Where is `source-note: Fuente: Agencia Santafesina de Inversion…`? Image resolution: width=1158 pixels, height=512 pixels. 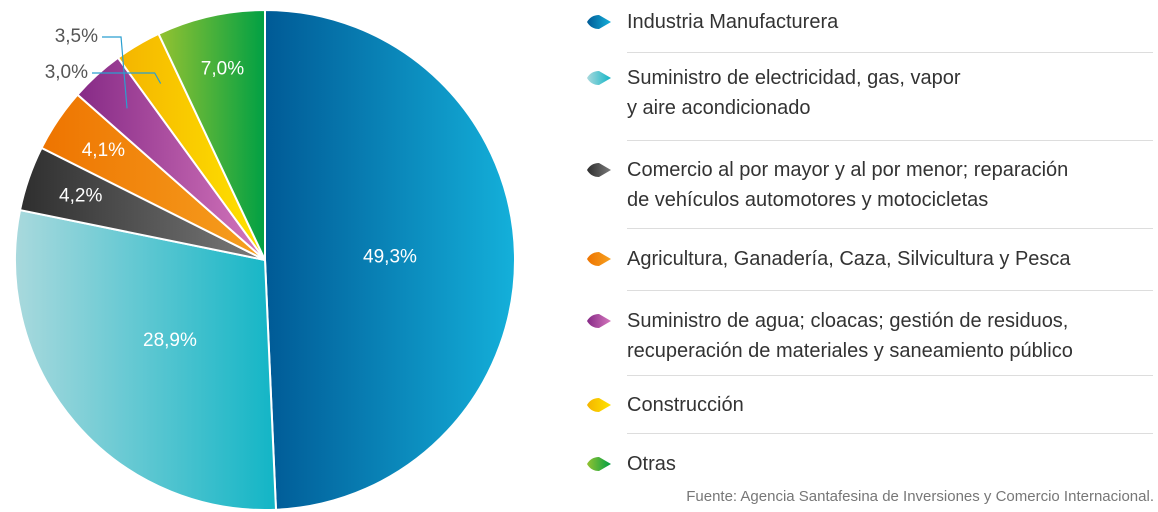
source-note: Fuente: Agencia Santafesina de Inversion… is located at coordinates (920, 496).